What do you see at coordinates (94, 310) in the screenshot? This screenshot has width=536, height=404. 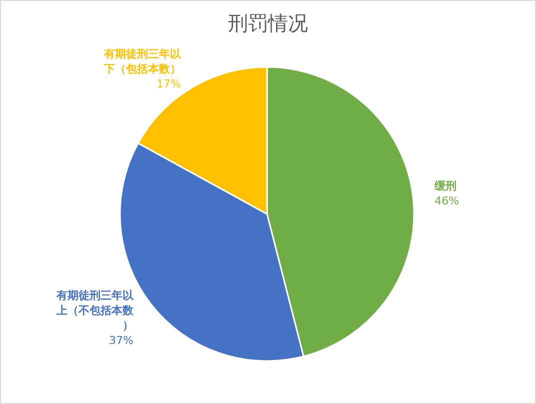 I see `slice-label: 有期徒刑三年以上（不包括本数）` at bounding box center [94, 310].